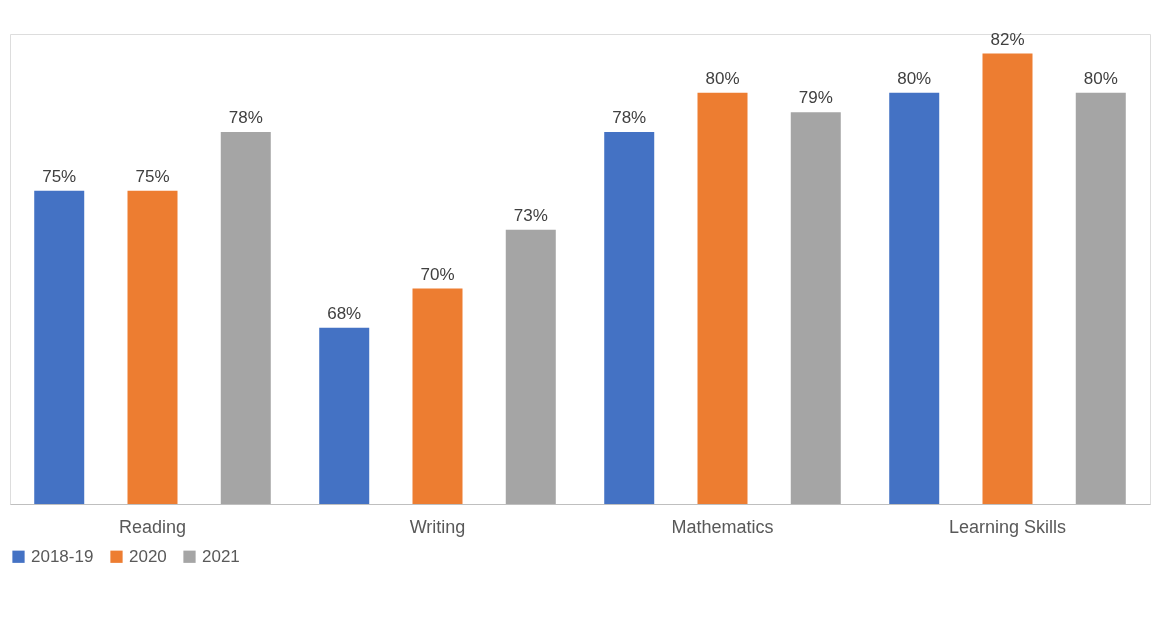  I want to click on data-label: 70%, so click(437, 274).